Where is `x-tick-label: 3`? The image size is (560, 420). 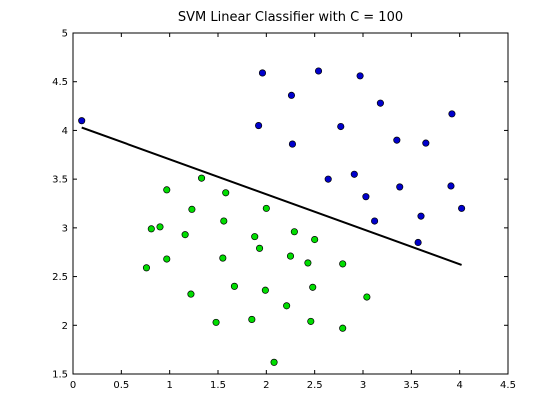 x-tick-label: 3 is located at coordinates (363, 385).